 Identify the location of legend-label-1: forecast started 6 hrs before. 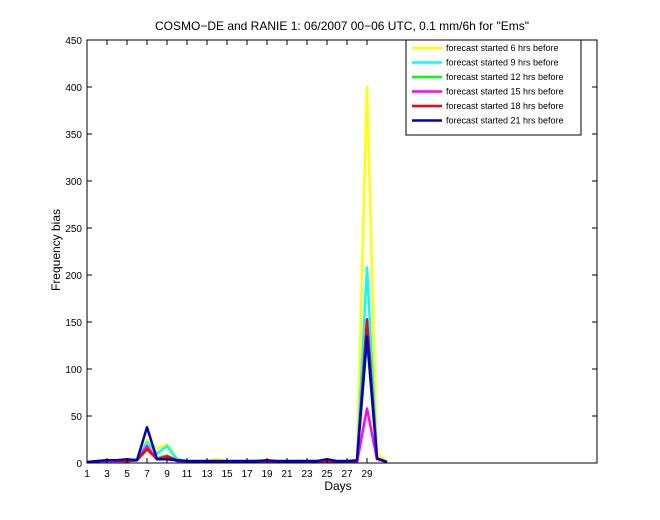
(502, 48).